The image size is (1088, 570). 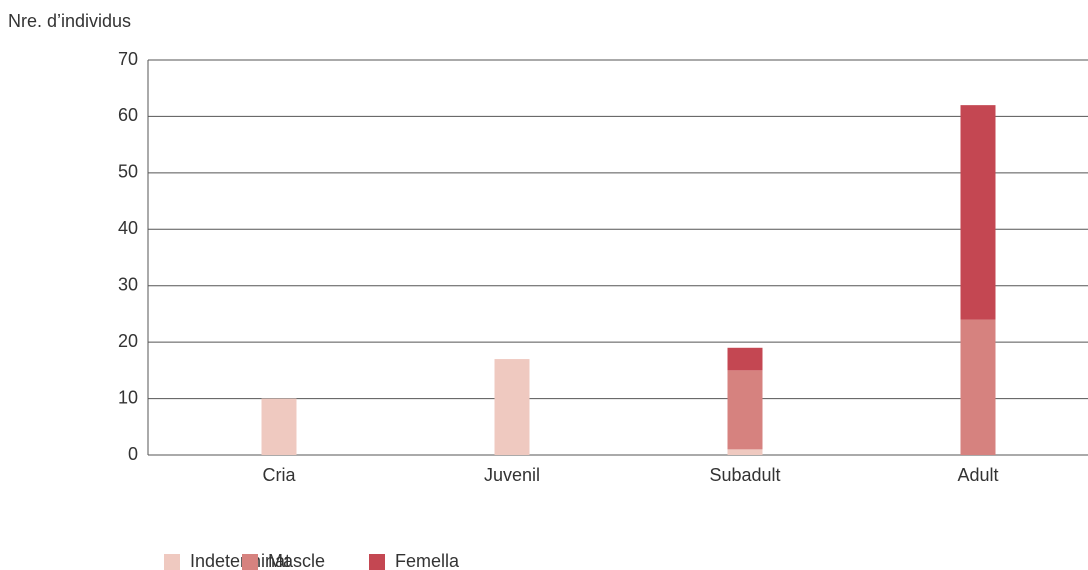 What do you see at coordinates (128, 115) in the screenshot?
I see `y-tick-label: 60` at bounding box center [128, 115].